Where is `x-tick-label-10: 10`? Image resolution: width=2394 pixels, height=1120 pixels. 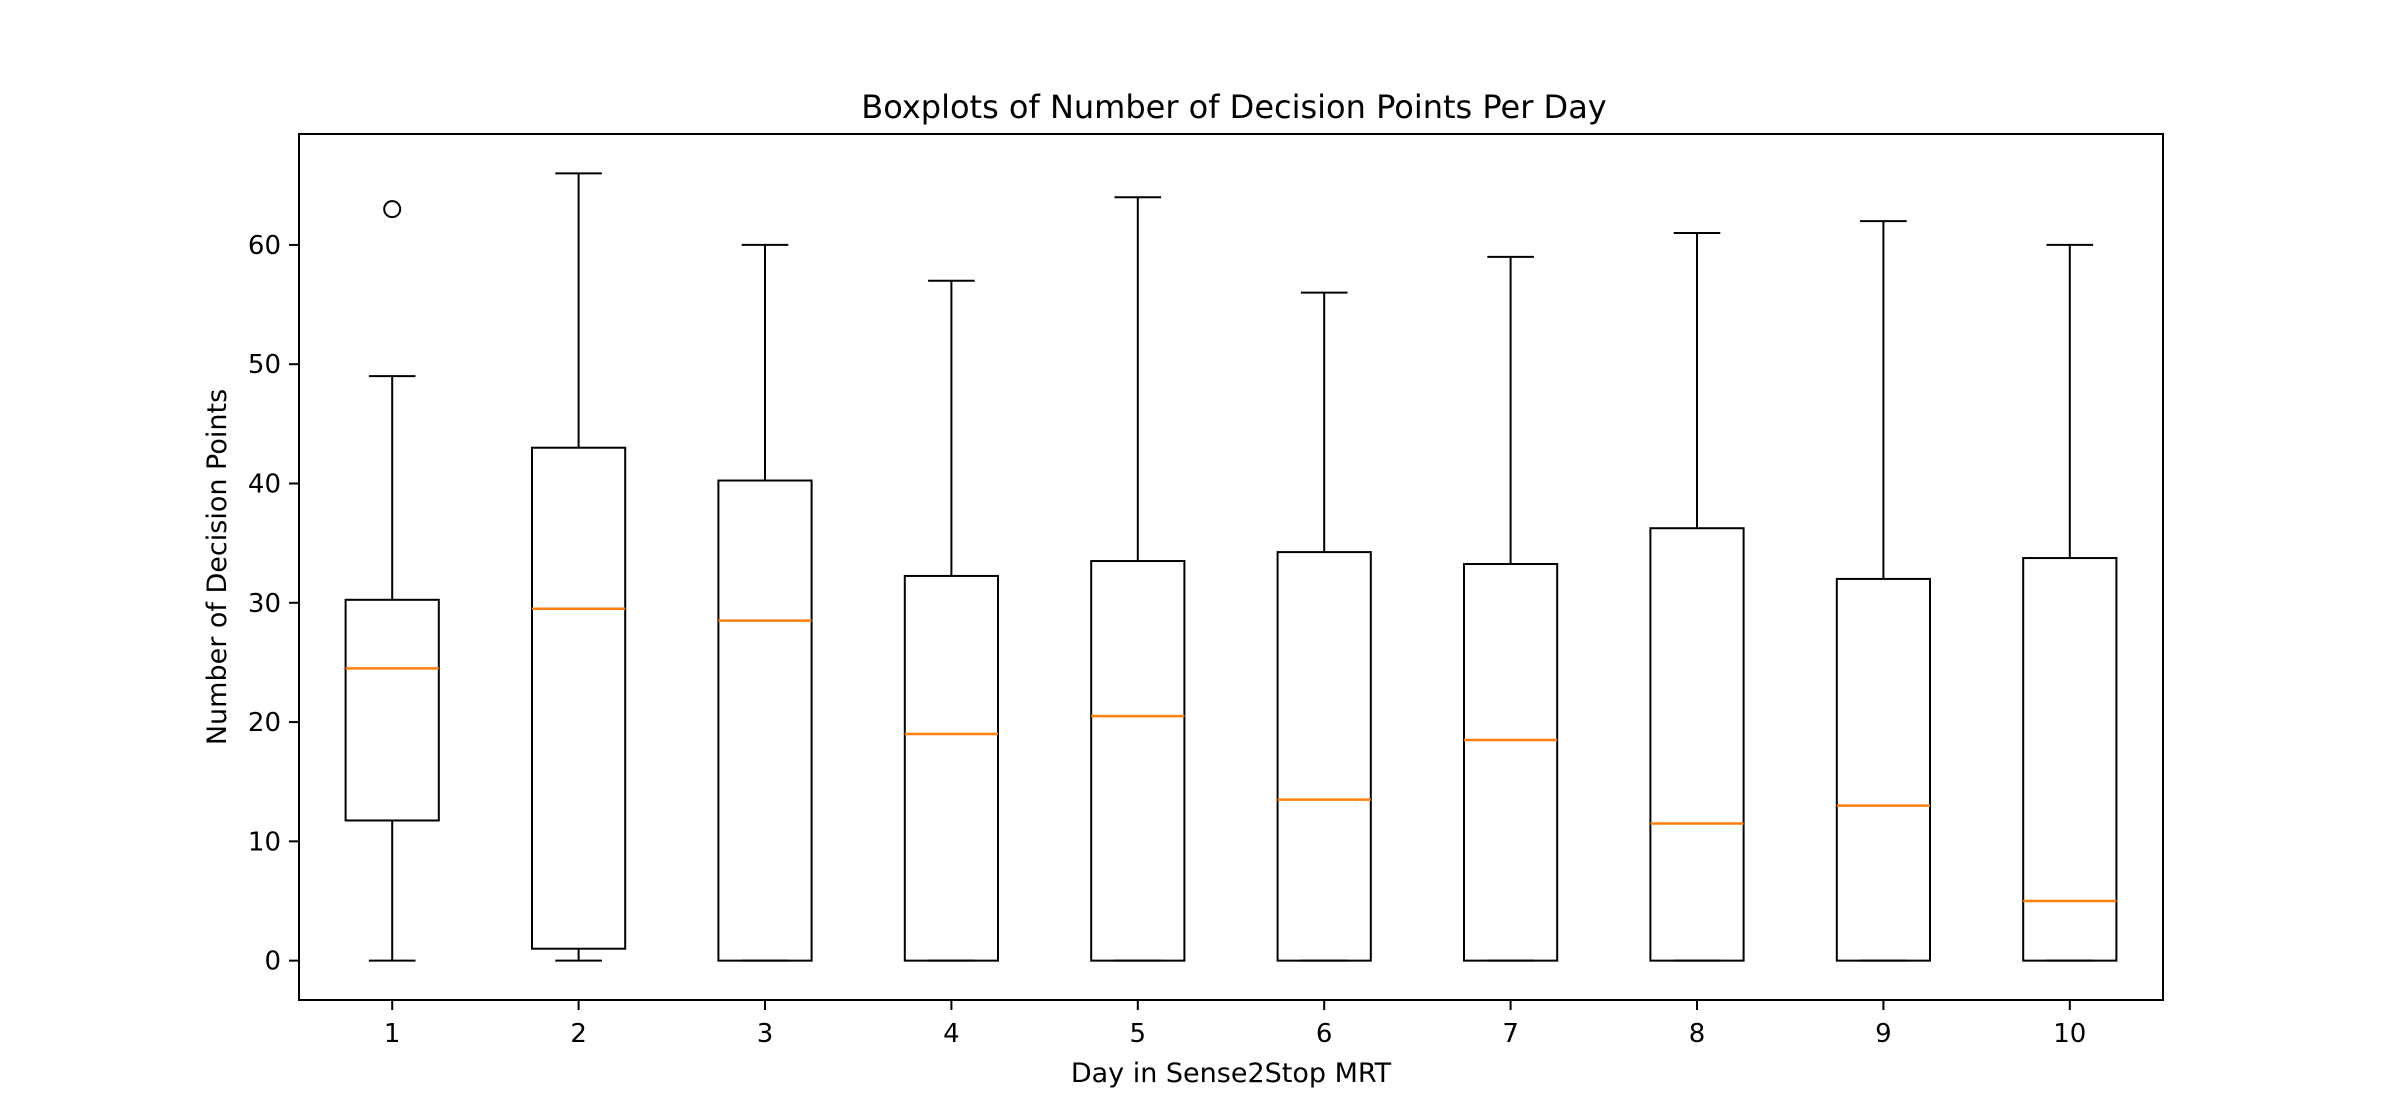 x-tick-label-10: 10 is located at coordinates (2069, 1034).